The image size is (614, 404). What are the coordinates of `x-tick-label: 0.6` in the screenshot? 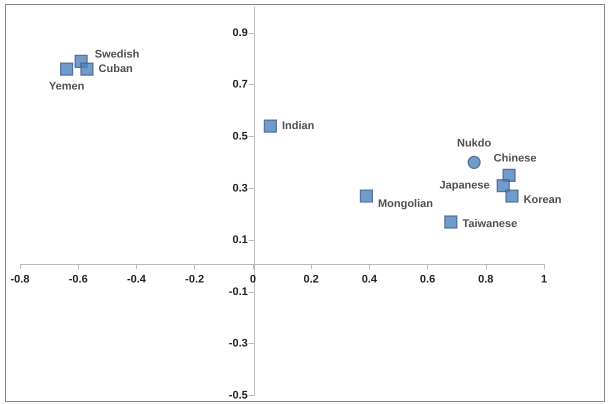 It's located at (428, 280).